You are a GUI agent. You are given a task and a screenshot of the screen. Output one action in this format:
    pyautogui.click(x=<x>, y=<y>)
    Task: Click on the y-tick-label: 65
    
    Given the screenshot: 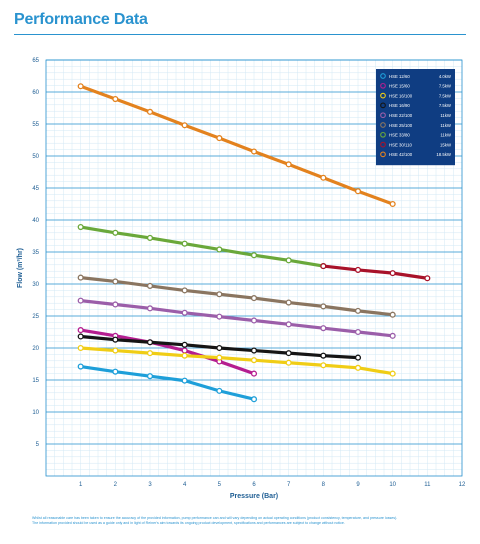 What is the action you would take?
    pyautogui.click(x=35, y=61)
    